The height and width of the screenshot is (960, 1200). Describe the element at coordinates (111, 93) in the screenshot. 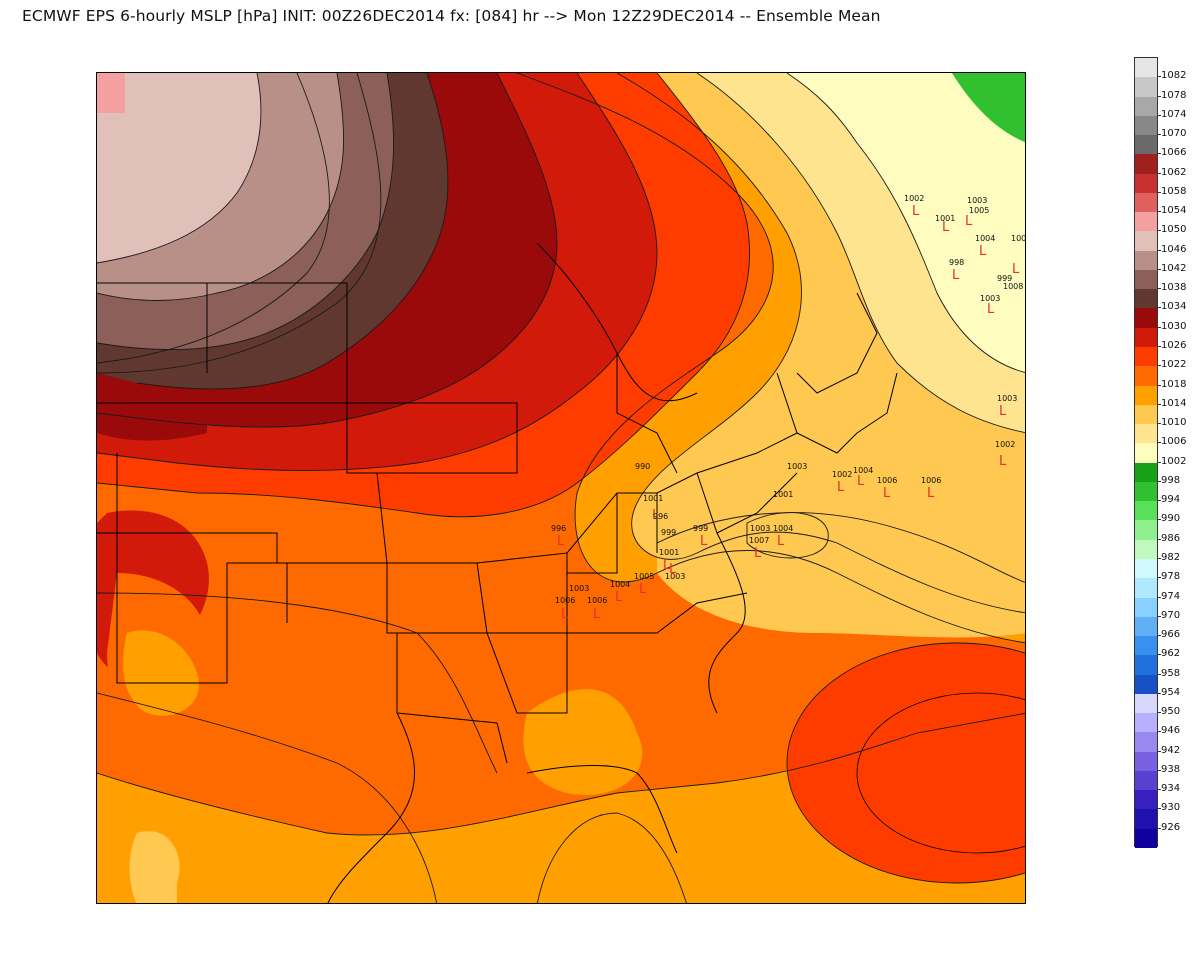

I see `band-1050-corner` at that location.